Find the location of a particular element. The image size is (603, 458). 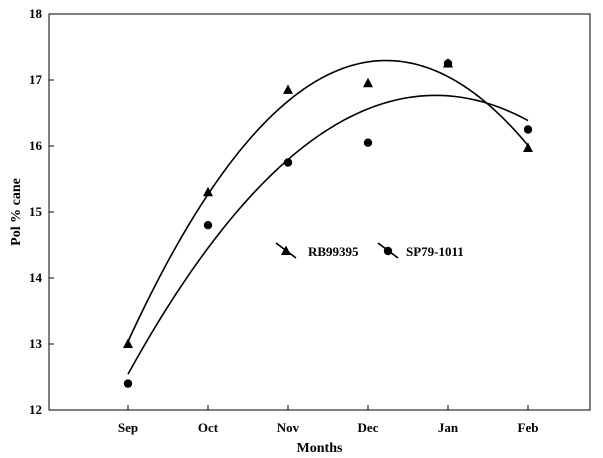

y-tick-label: 17 is located at coordinates (36, 79).